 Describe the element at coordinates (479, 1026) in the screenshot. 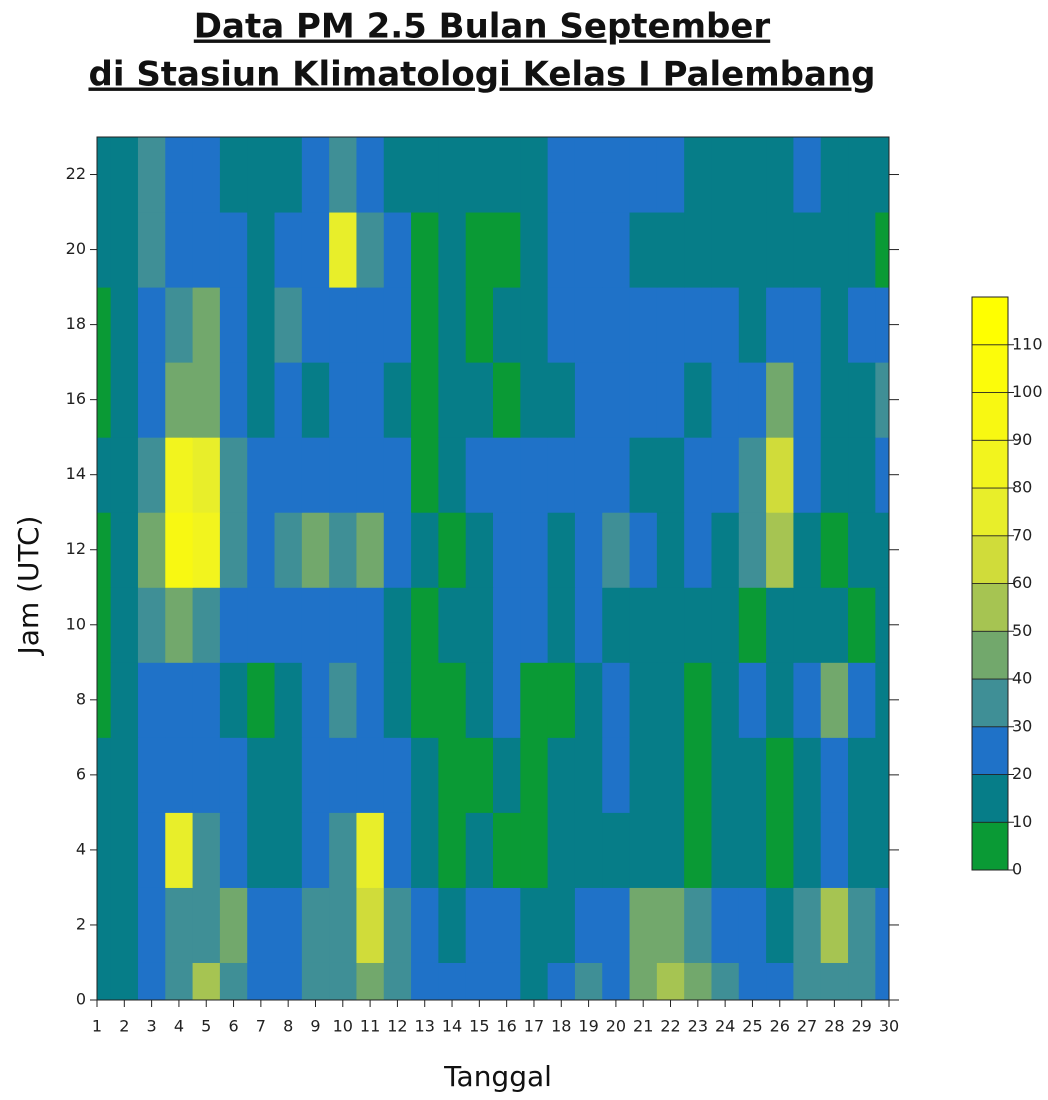

I see `x-tick-label: 15` at that location.